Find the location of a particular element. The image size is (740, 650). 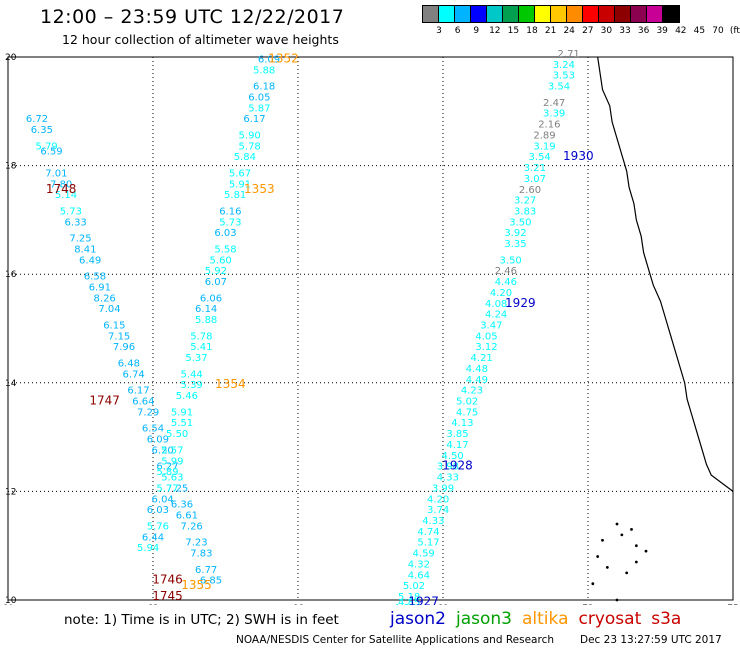

wave-height-value: 5.78 is located at coordinates (250, 146).